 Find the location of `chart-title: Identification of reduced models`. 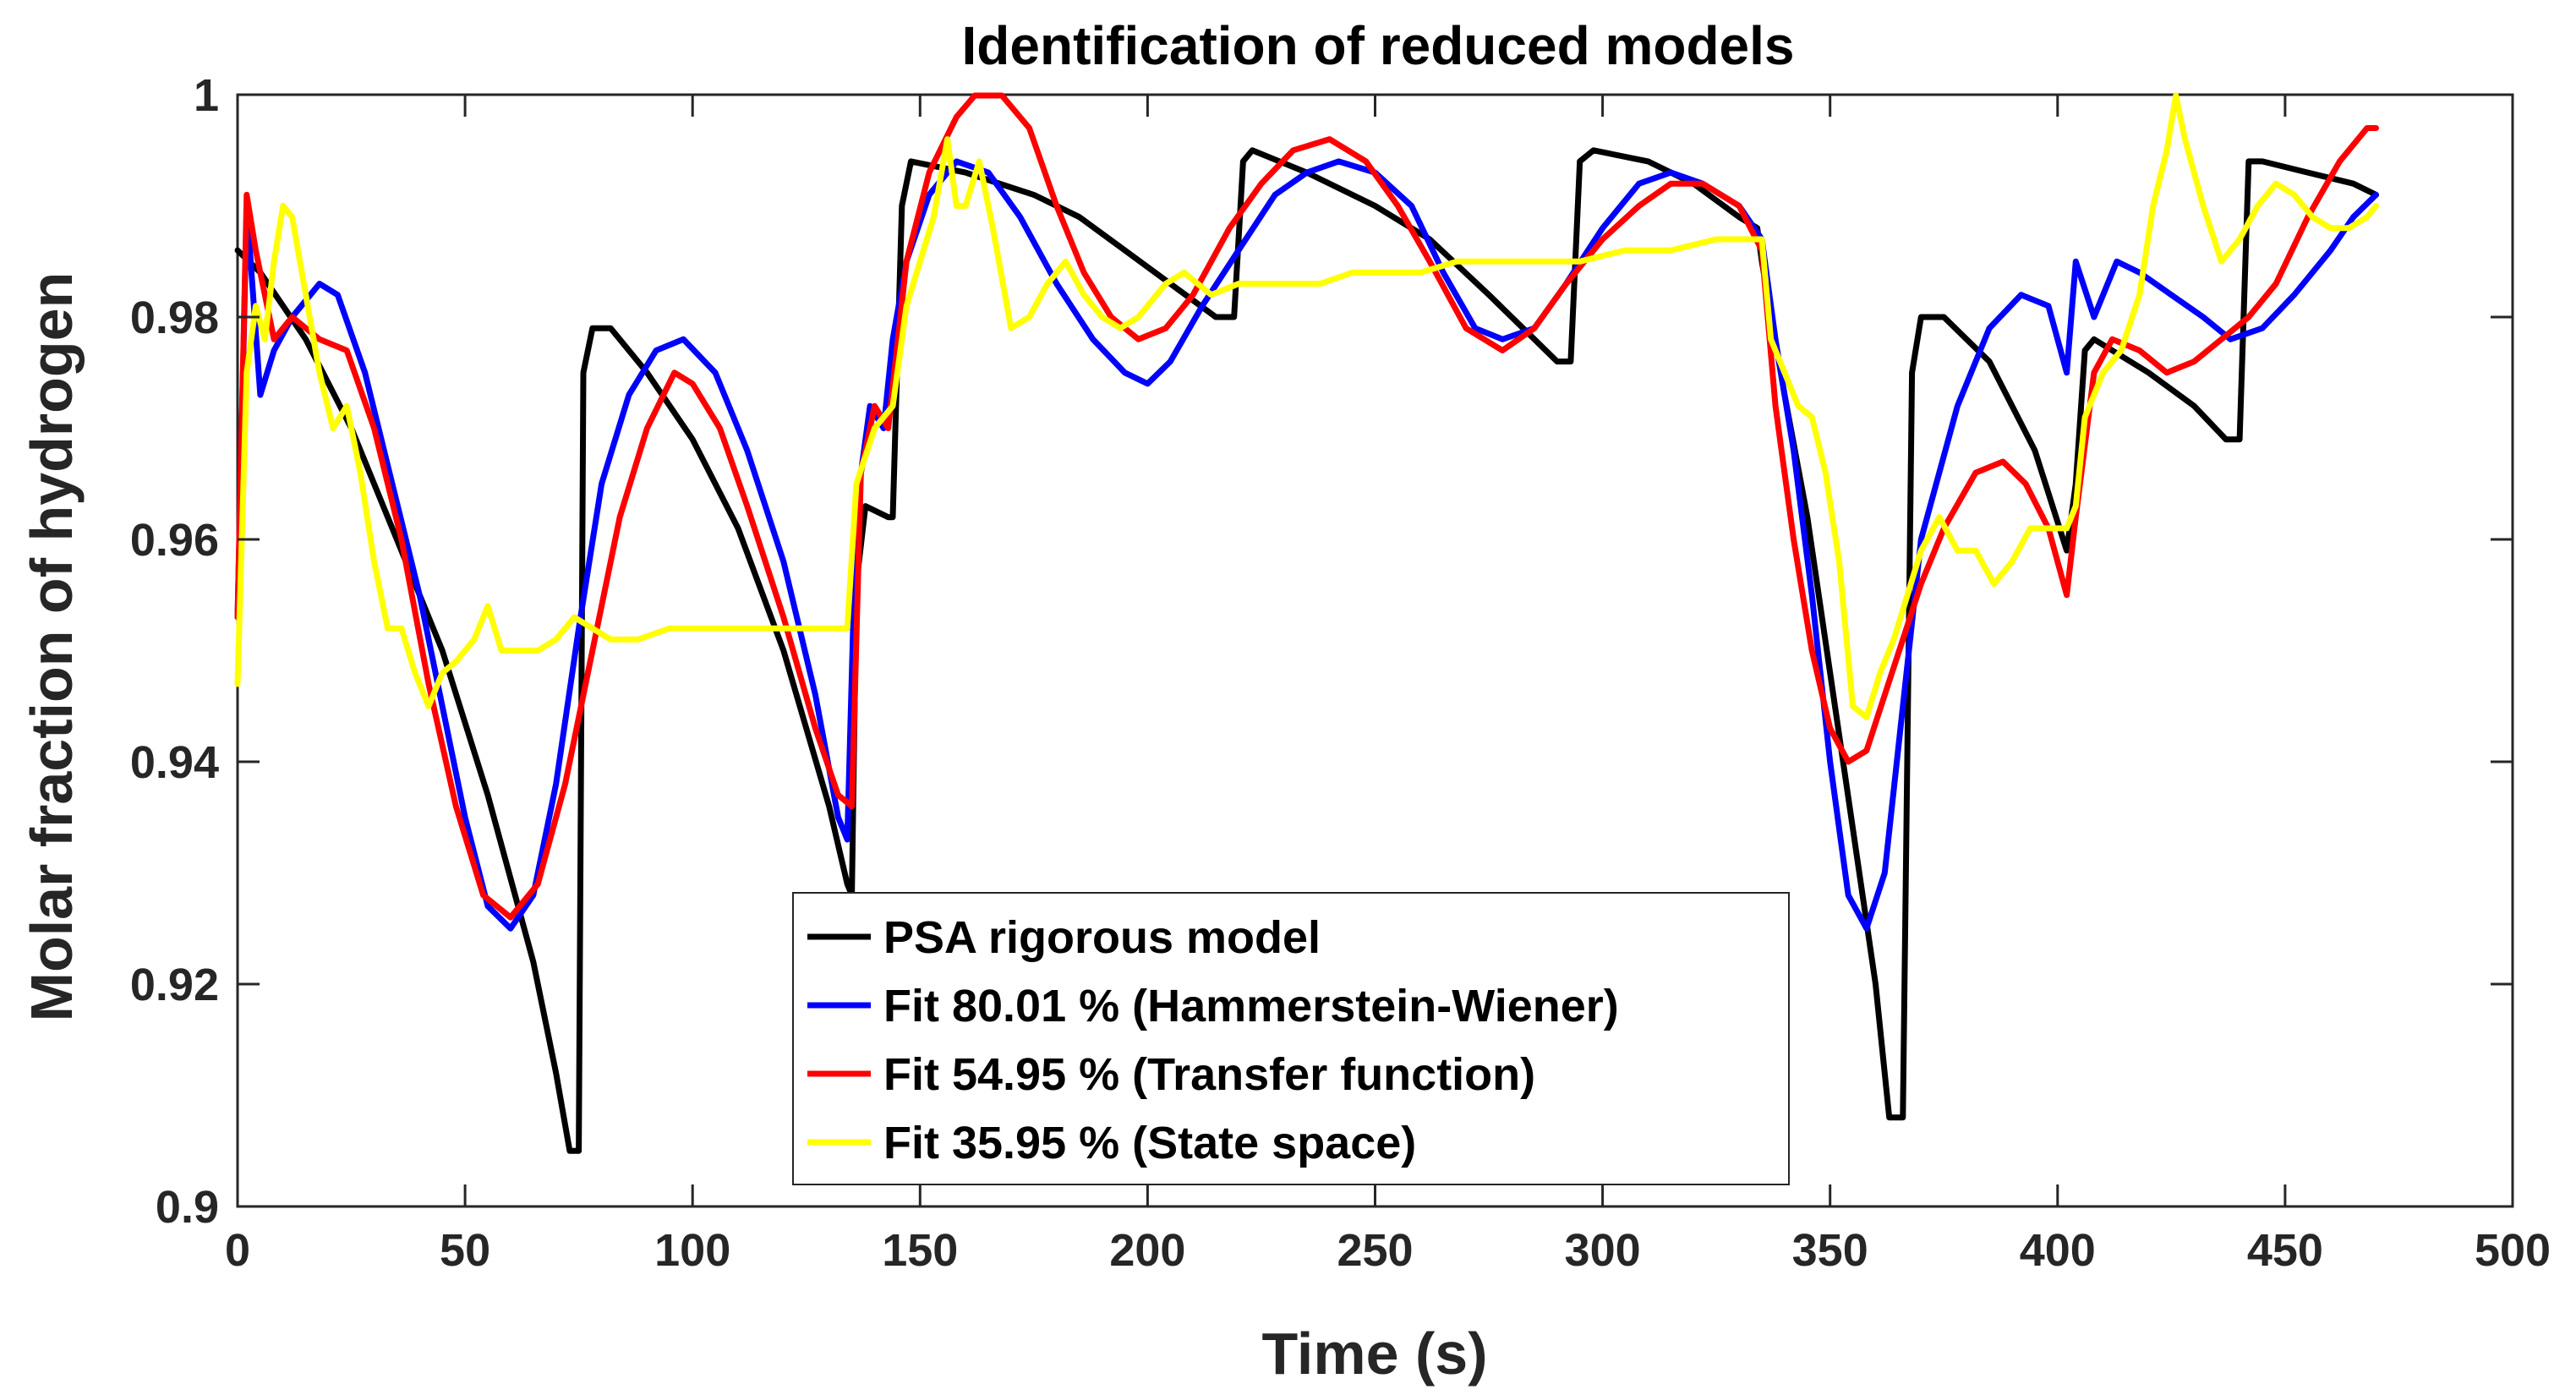

chart-title: Identification of reduced models is located at coordinates (1379, 45).